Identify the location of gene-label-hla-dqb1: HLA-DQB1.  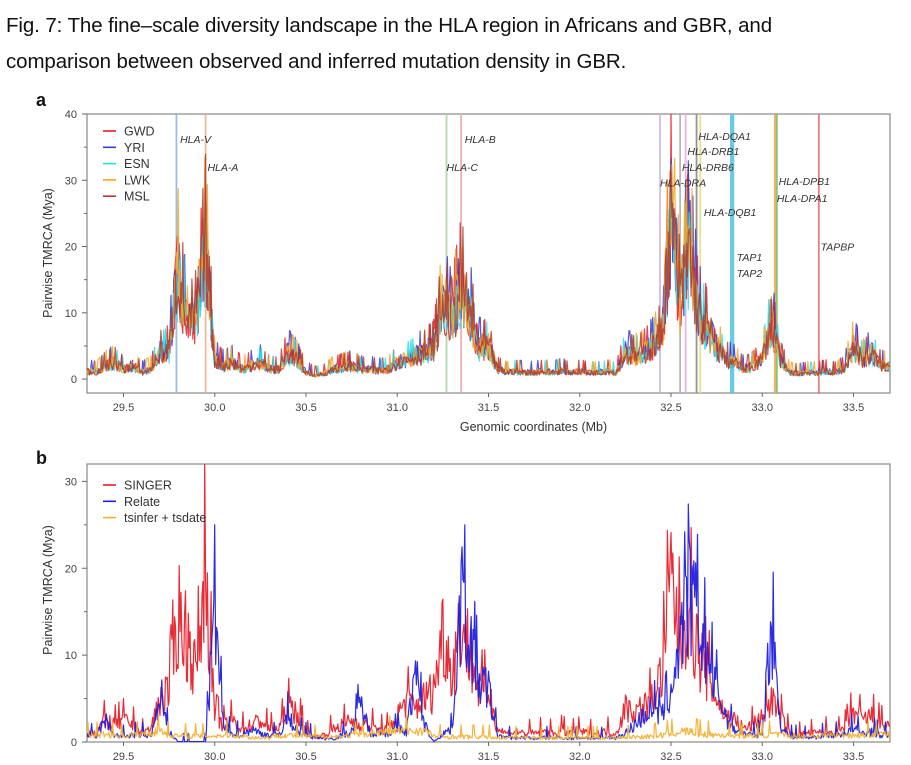
(730, 213).